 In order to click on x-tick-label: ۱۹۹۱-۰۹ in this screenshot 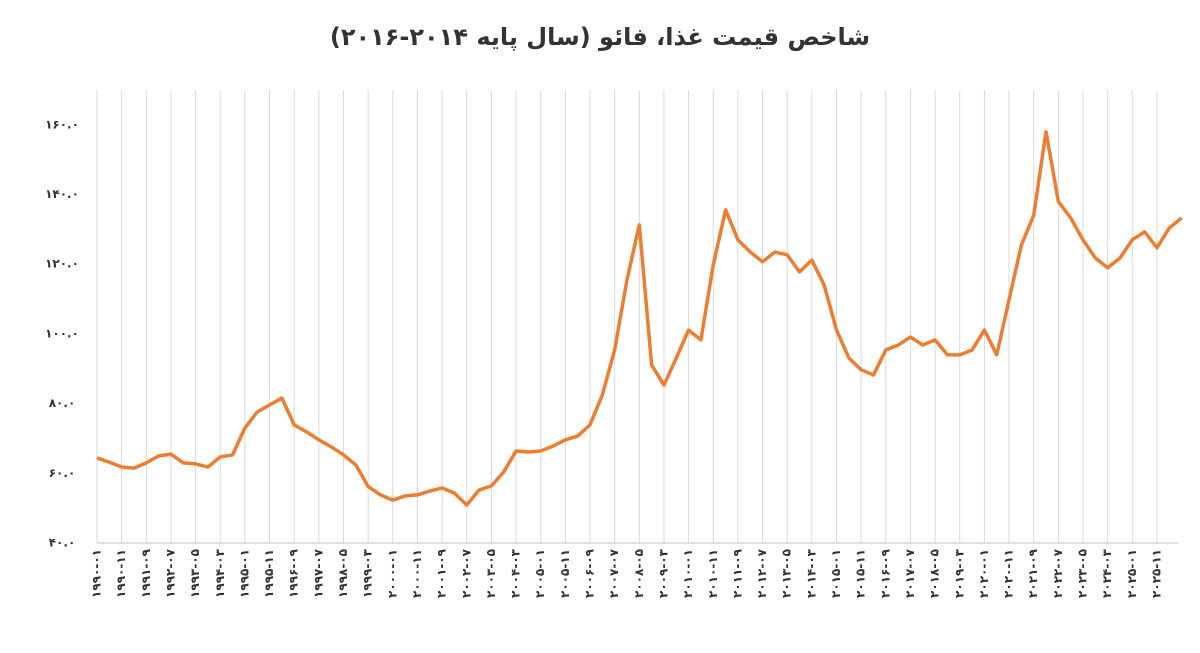, I will do `click(146, 573)`.